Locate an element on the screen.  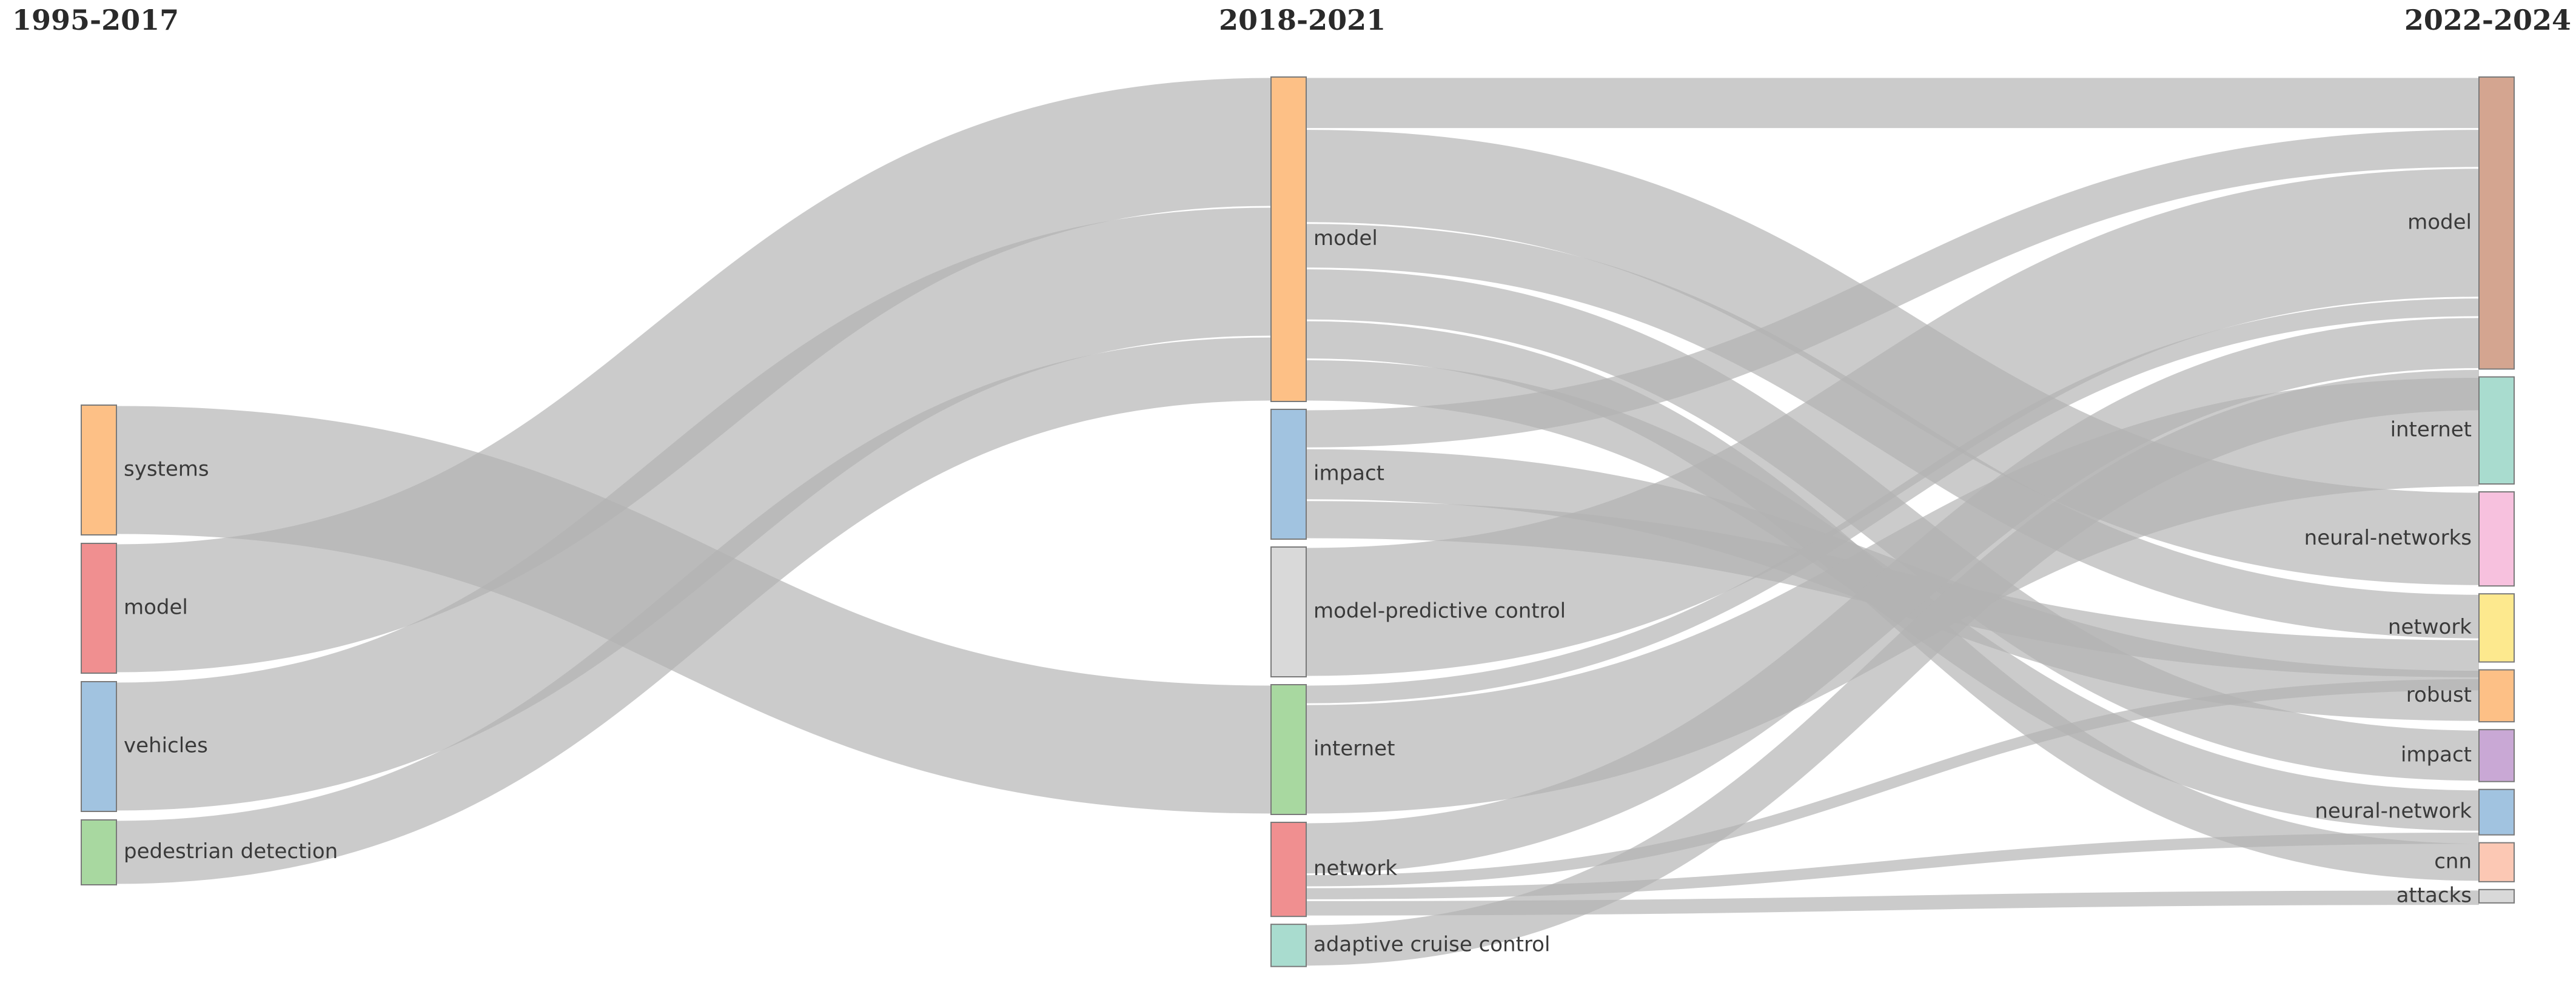
node-label-a-systems: systems is located at coordinates (166, 469).